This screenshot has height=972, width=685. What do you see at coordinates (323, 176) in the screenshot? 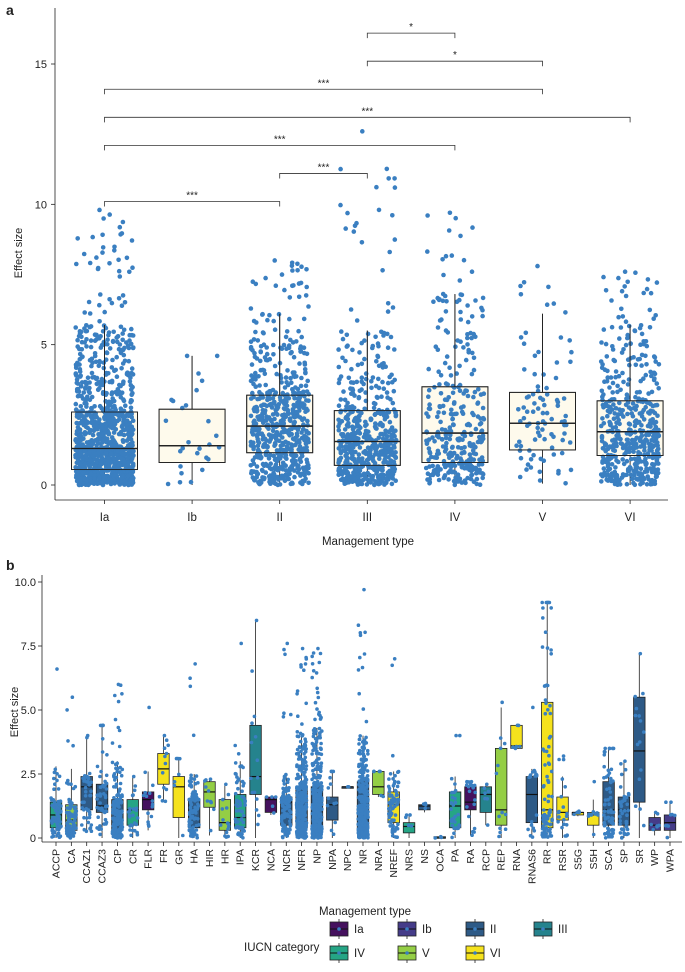
I see `significance-bracket` at bounding box center [323, 176].